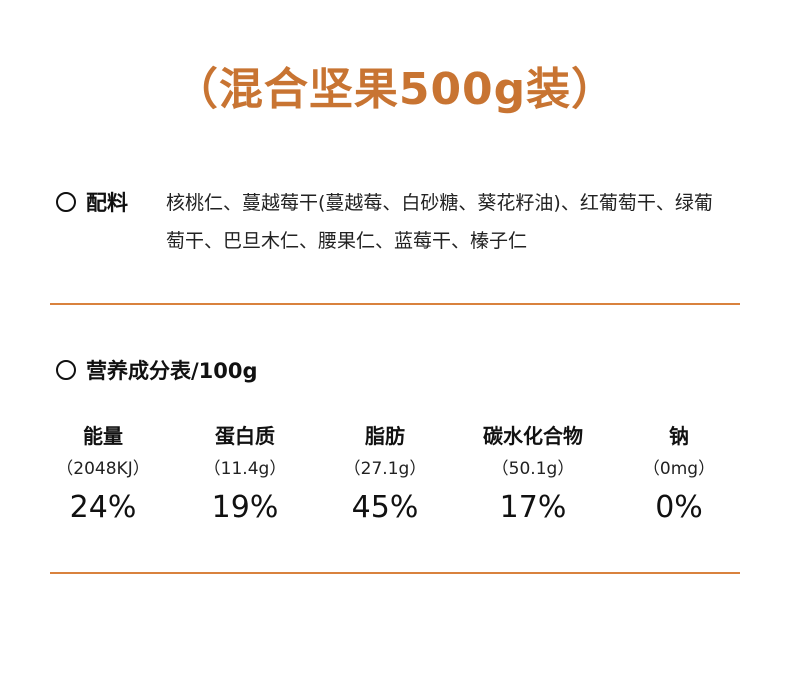 Image resolution: width=790 pixels, height=676 pixels. I want to click on nutrient-percent: 24%, so click(103, 507).